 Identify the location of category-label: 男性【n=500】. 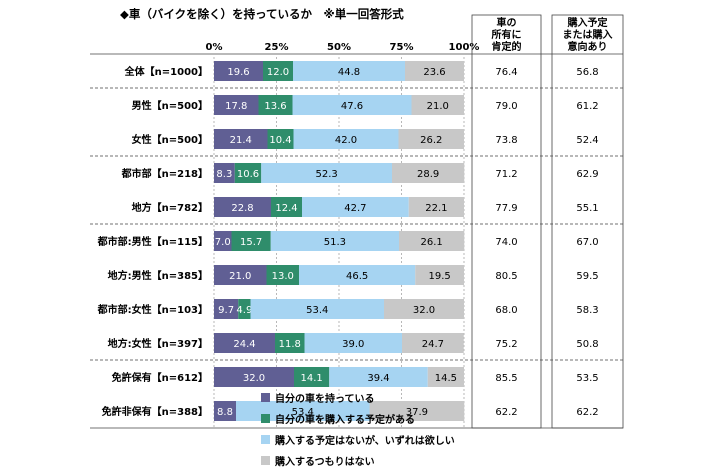
(170, 105).